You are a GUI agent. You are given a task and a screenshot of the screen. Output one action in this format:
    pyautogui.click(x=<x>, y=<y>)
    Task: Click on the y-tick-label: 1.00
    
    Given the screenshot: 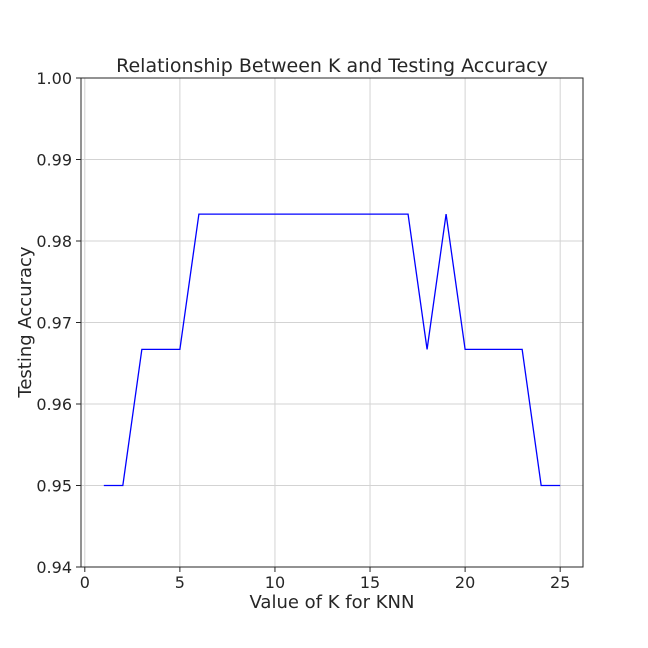 What is the action you would take?
    pyautogui.click(x=54, y=78)
    